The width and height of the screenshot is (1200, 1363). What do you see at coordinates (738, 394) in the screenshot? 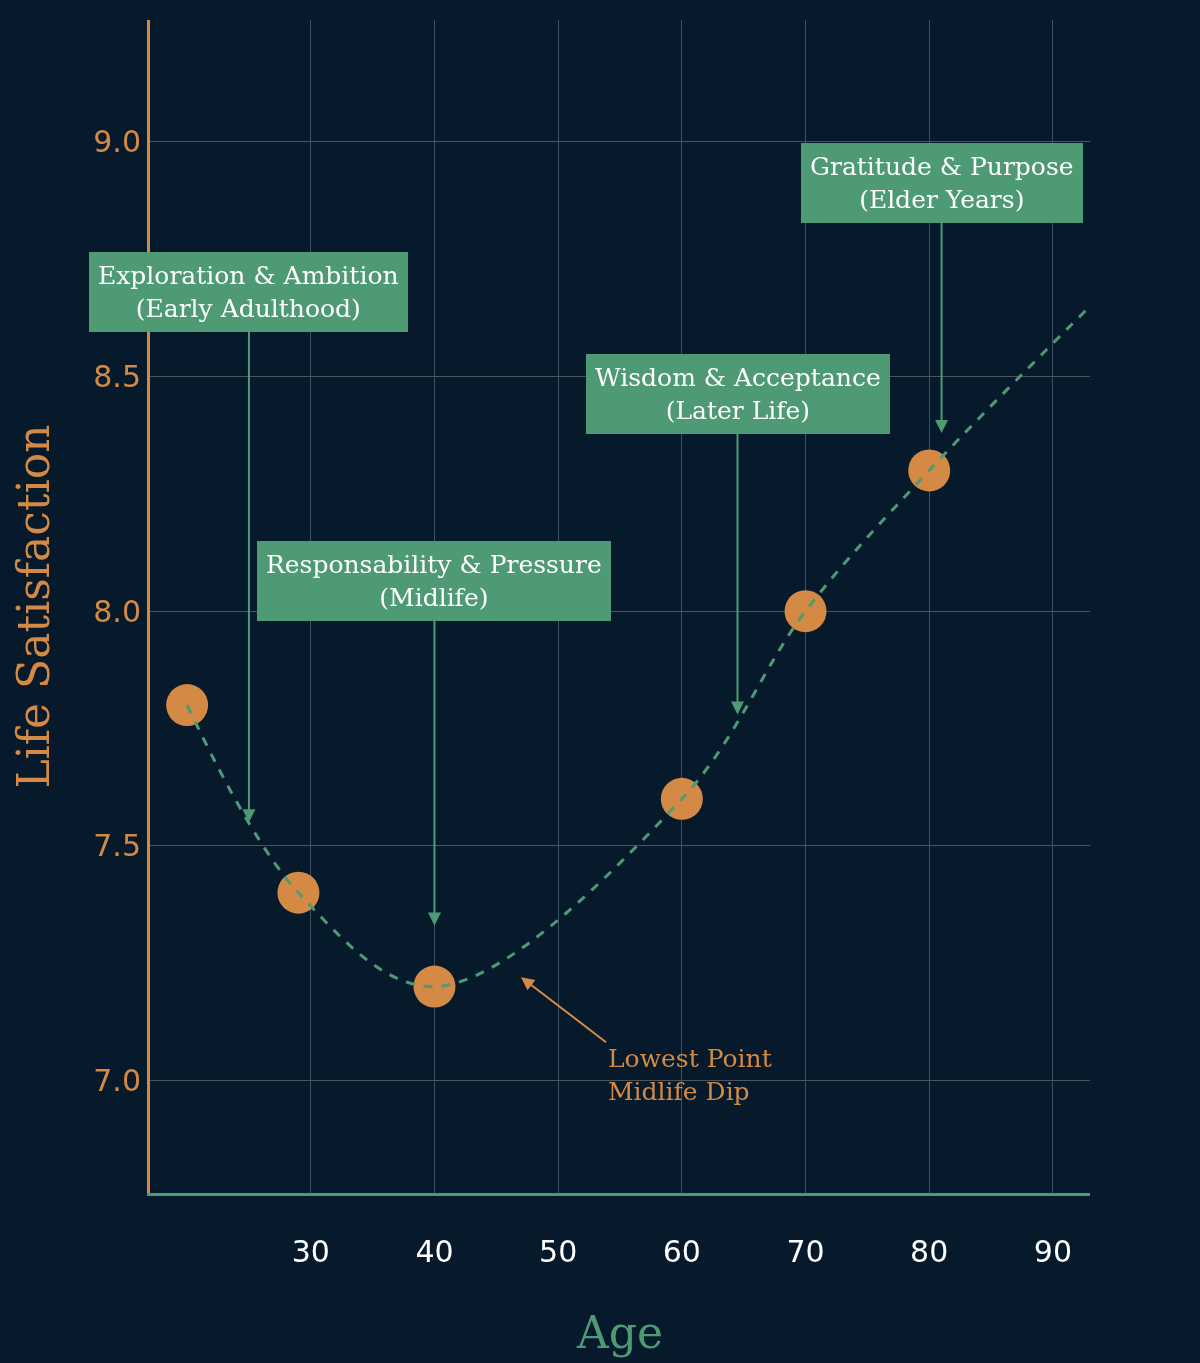
I see `annotation: Wisdom & Acceptance (Later Life)` at bounding box center [738, 394].